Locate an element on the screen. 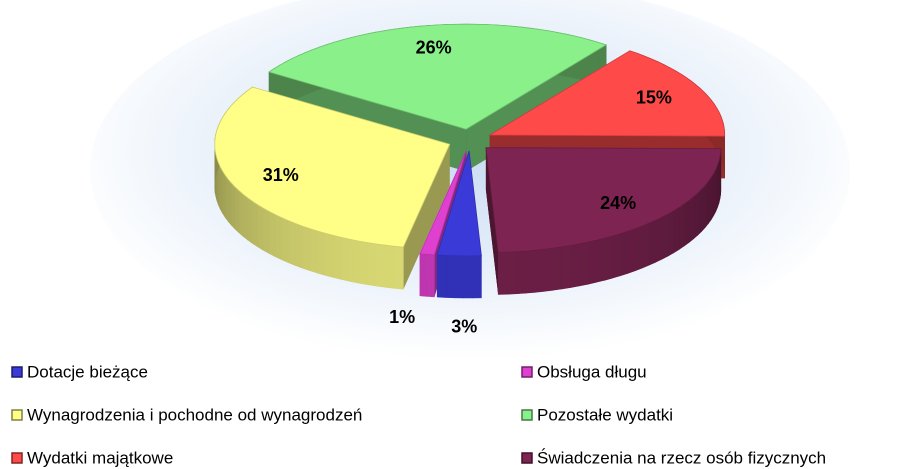  legend-label: Wydatki majątkowe is located at coordinates (100, 457).